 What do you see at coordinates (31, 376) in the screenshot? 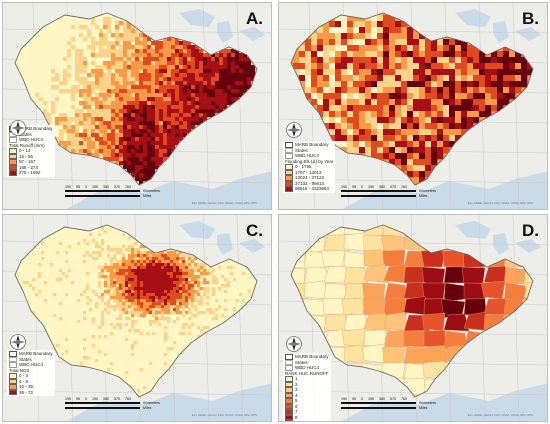
I see `legend-item: 0 - 3` at bounding box center [31, 376].